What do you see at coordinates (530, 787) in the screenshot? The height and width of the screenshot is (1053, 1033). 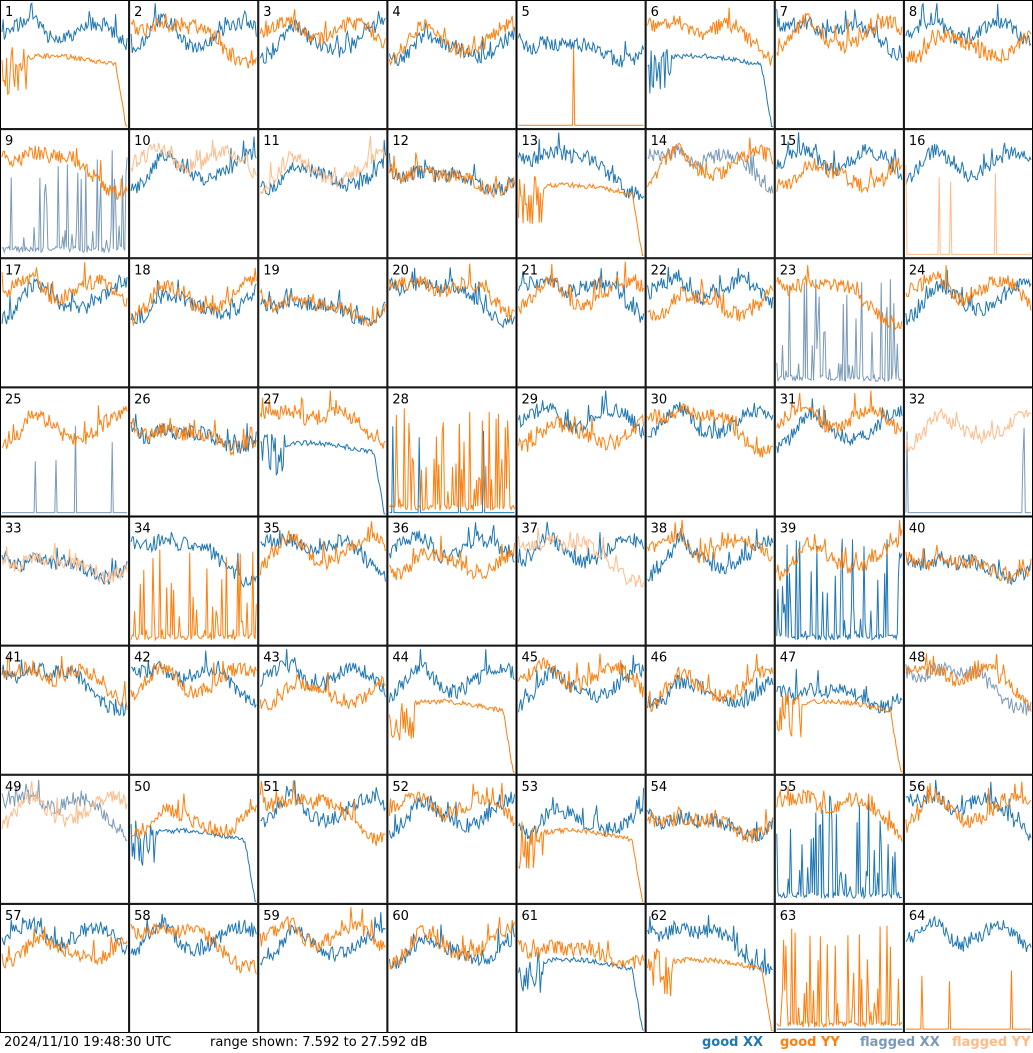 I see `panel-label: 53` at bounding box center [530, 787].